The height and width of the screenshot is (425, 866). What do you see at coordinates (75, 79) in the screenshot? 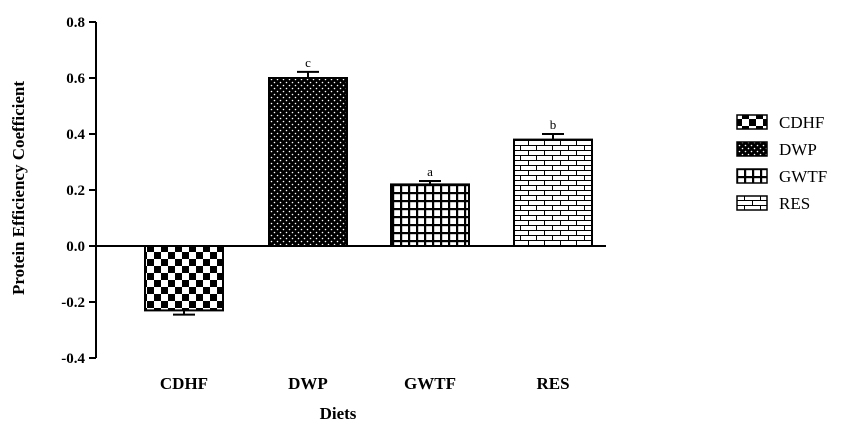
I see `y-tick-label: 0.6` at bounding box center [75, 79].